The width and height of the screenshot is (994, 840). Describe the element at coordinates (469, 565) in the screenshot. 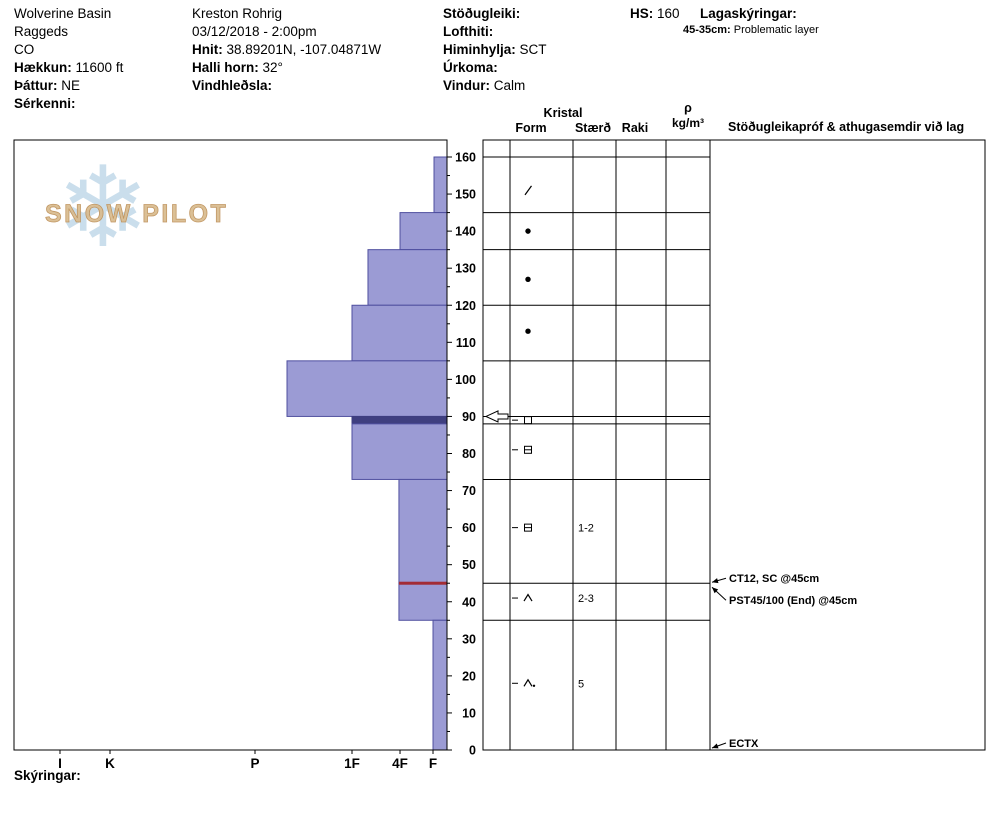

I see `depth-tick-label: 50` at that location.